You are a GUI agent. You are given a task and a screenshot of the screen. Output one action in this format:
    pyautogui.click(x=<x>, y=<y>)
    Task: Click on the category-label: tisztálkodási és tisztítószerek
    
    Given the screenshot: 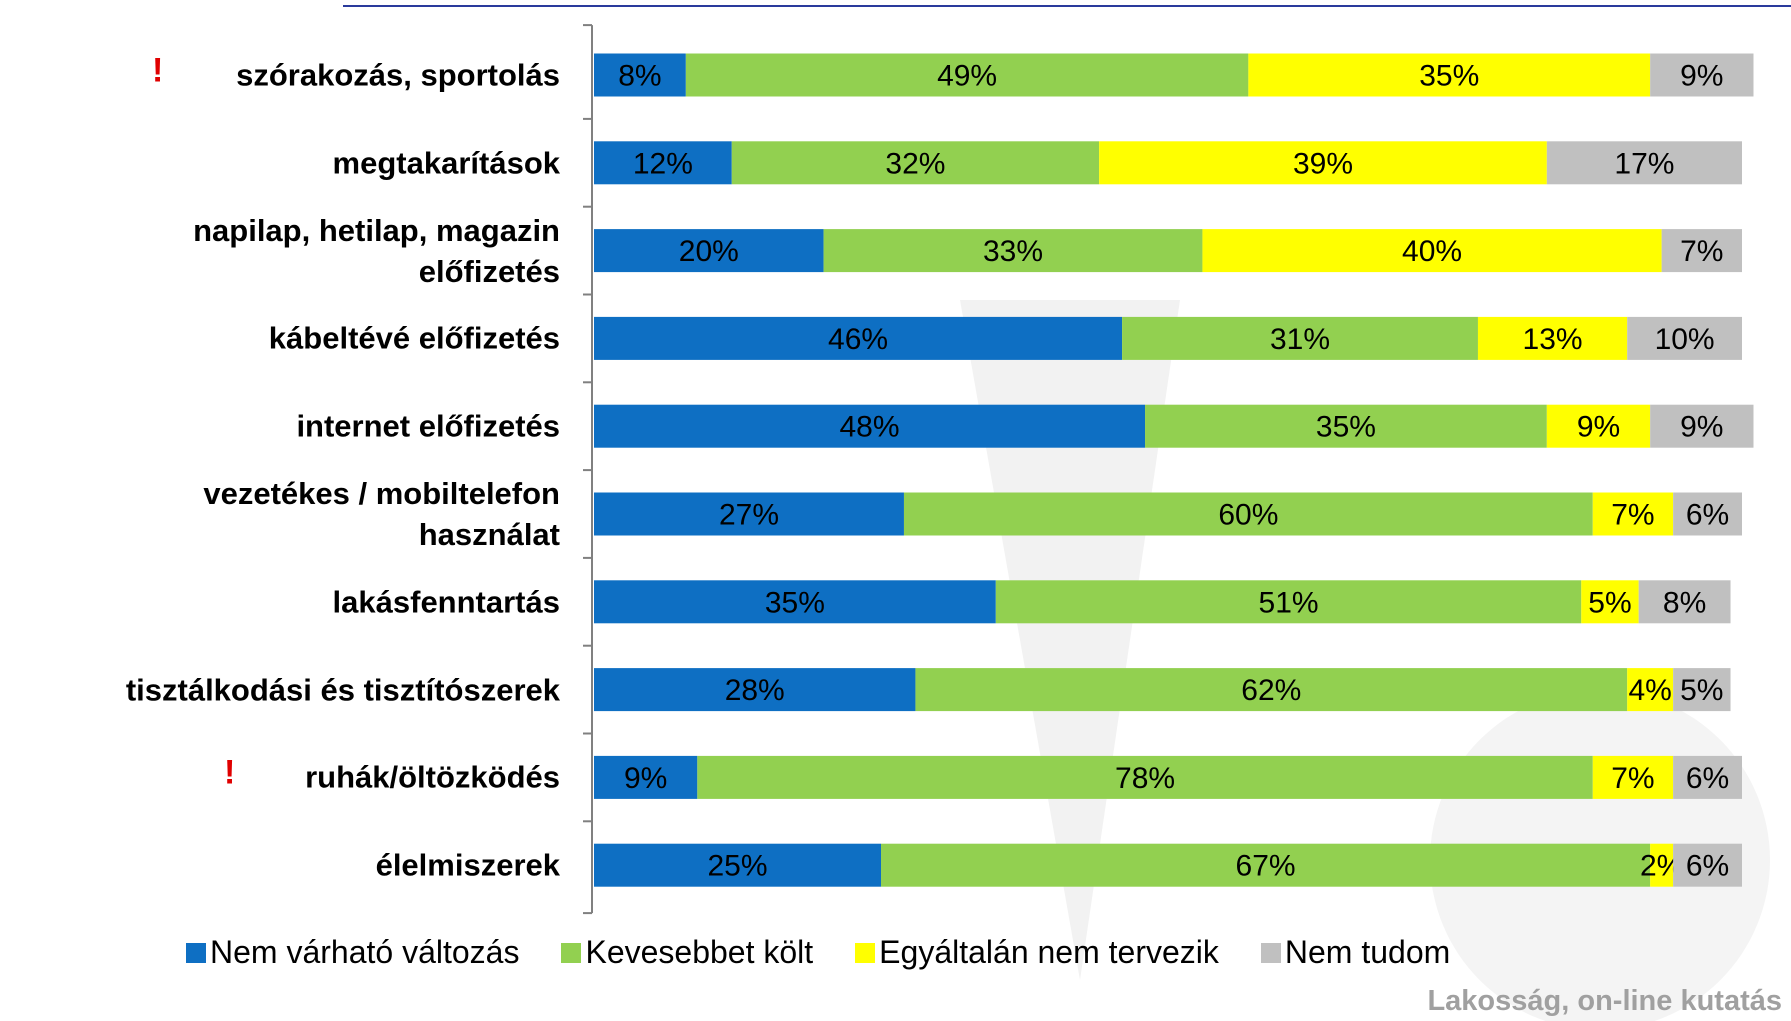 What is the action you would take?
    pyautogui.click(x=342, y=690)
    